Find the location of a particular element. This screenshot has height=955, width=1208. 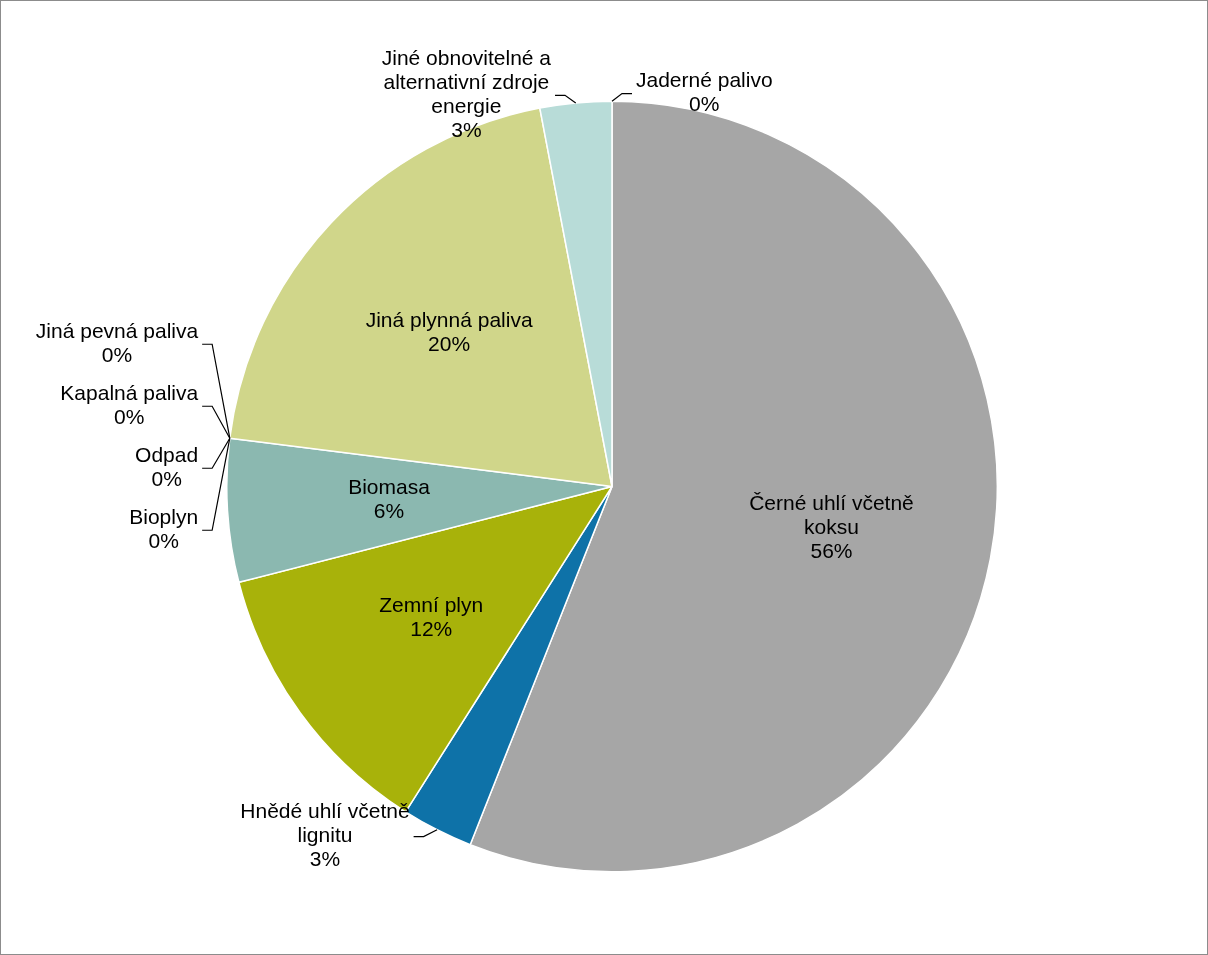

data-label: 6% is located at coordinates (389, 511).